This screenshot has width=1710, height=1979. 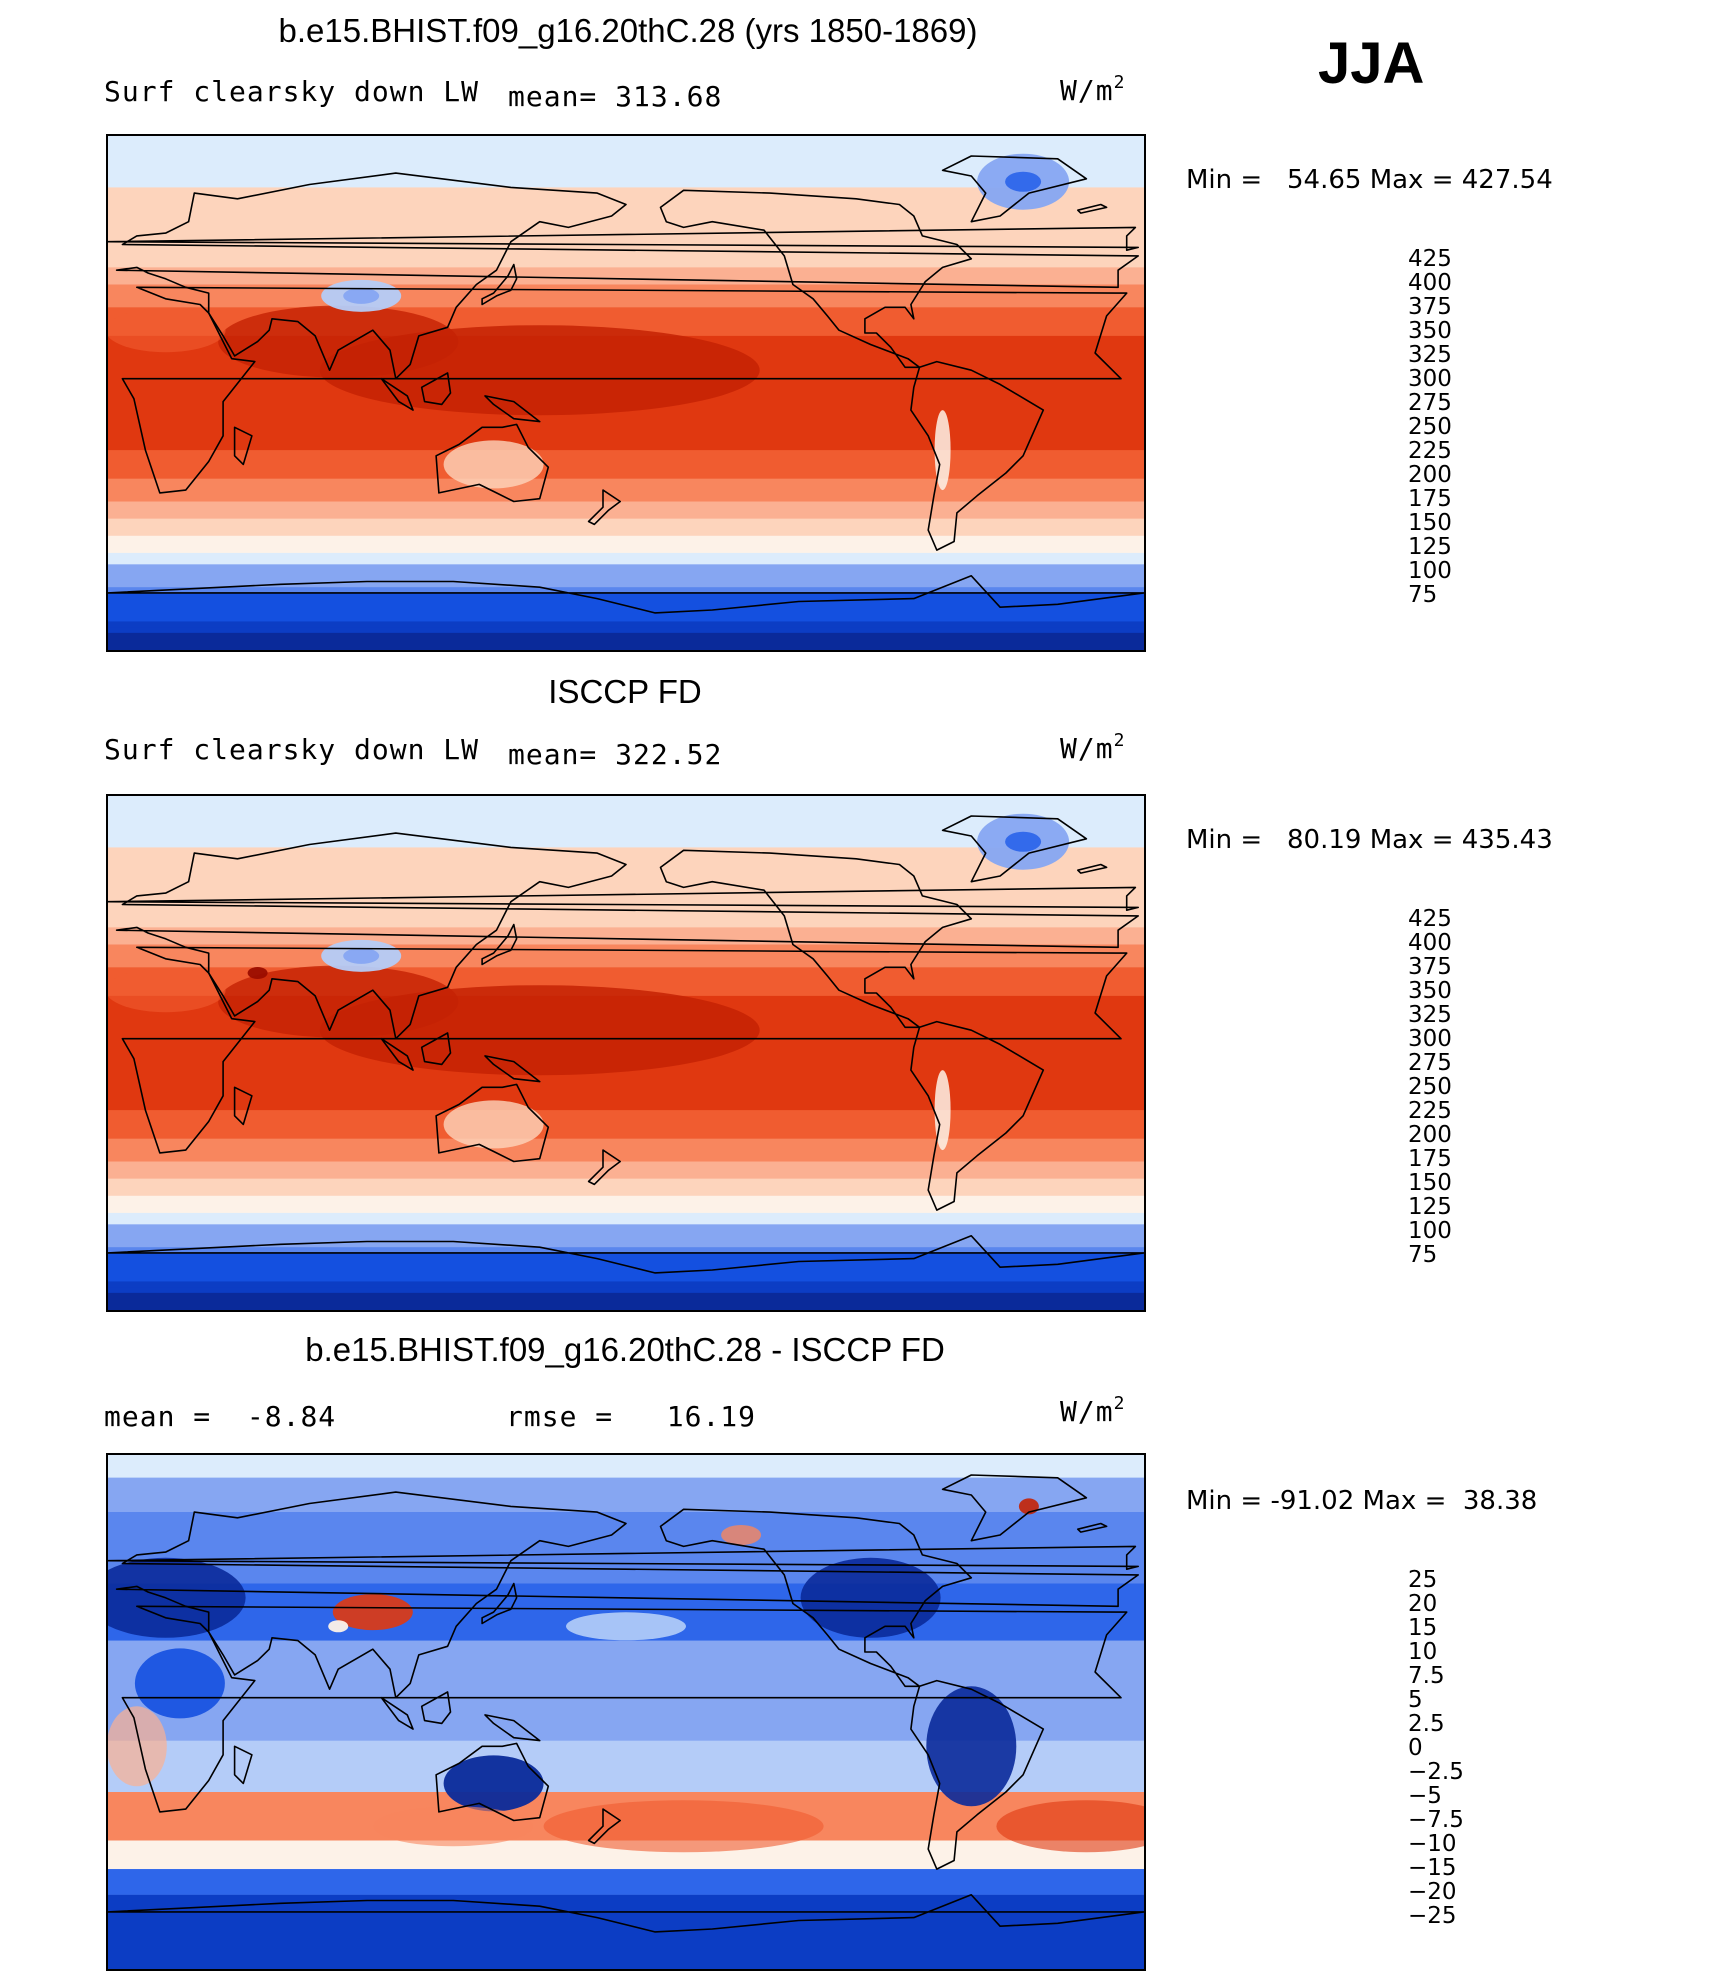 What do you see at coordinates (1425, 1796) in the screenshot?
I see `panel3-colorbar-label: −5` at bounding box center [1425, 1796].